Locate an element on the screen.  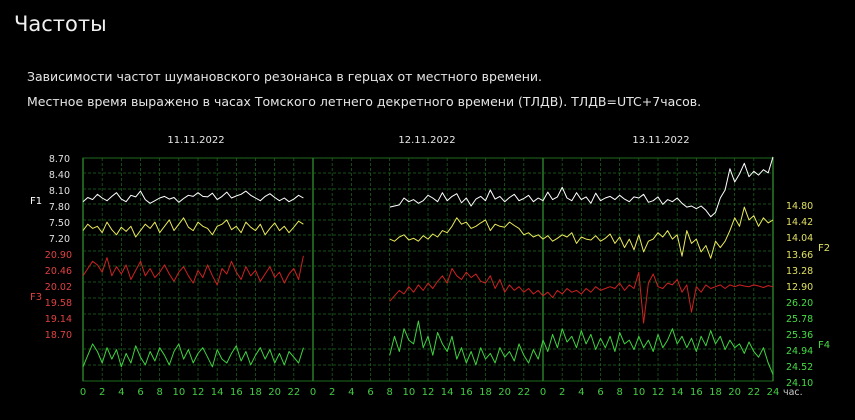
y-tick-label-f1: 7.20 is located at coordinates (59, 239).